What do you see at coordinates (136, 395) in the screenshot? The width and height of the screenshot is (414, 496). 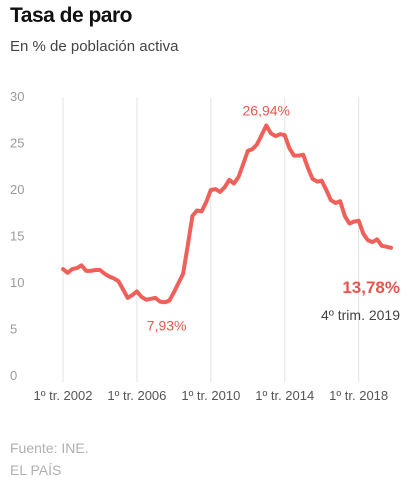 I see `x-tick-label: 1º tr. 2006` at bounding box center [136, 395].